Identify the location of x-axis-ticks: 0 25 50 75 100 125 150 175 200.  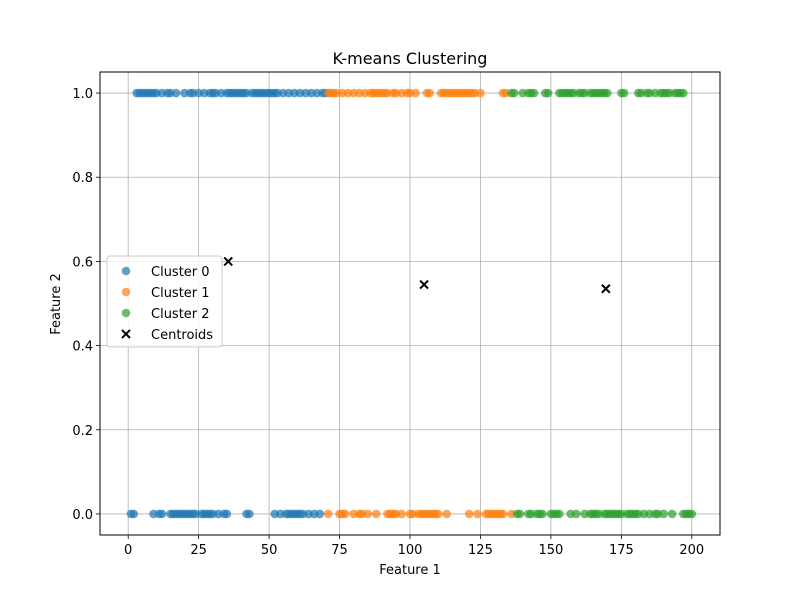
(414, 546).